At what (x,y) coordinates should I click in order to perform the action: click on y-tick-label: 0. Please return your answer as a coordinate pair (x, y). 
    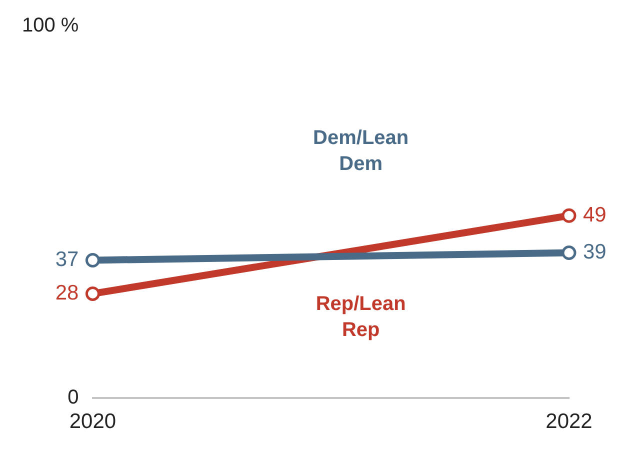
    Looking at the image, I should click on (73, 397).